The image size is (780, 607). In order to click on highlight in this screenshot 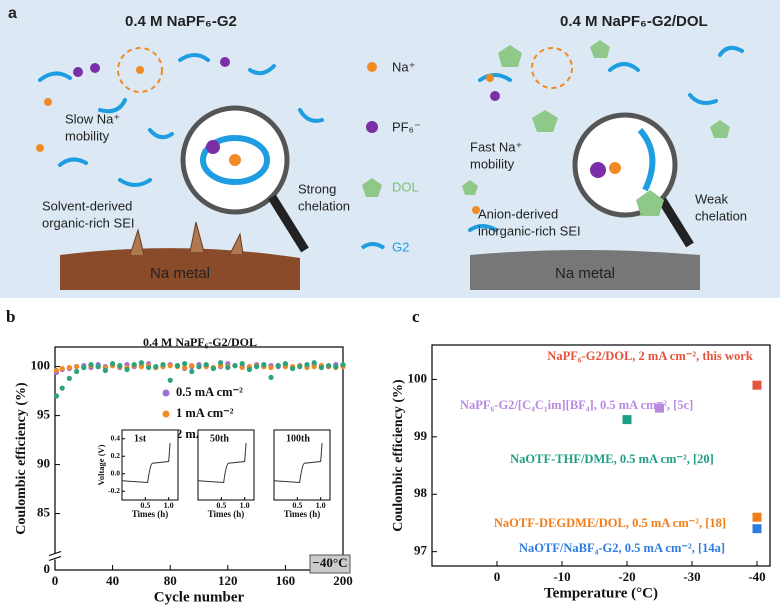, I will do `click(140, 70)`.